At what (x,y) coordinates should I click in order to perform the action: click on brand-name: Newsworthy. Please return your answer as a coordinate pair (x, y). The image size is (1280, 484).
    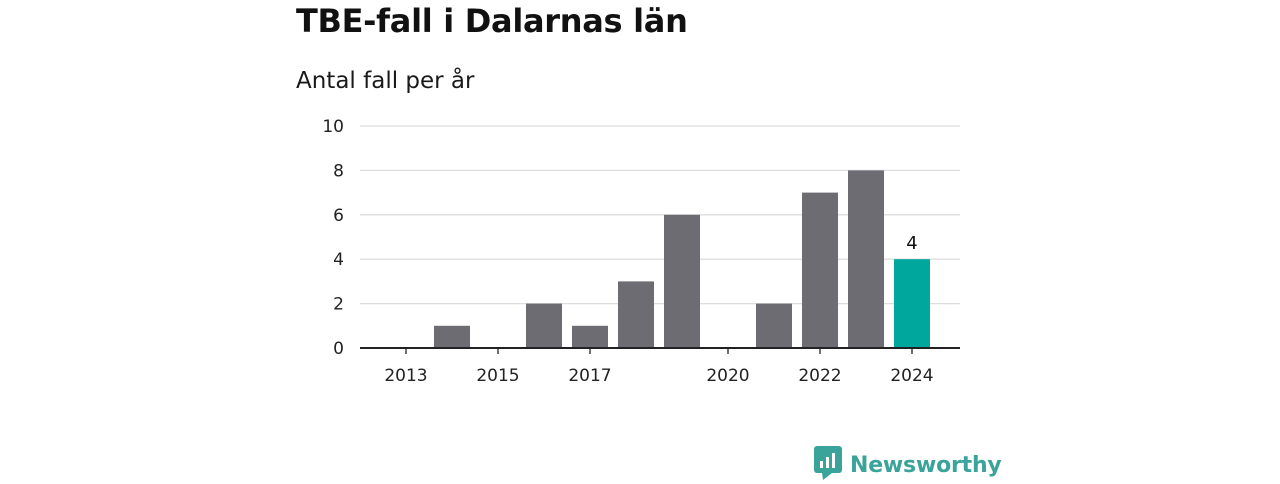
    Looking at the image, I should click on (926, 465).